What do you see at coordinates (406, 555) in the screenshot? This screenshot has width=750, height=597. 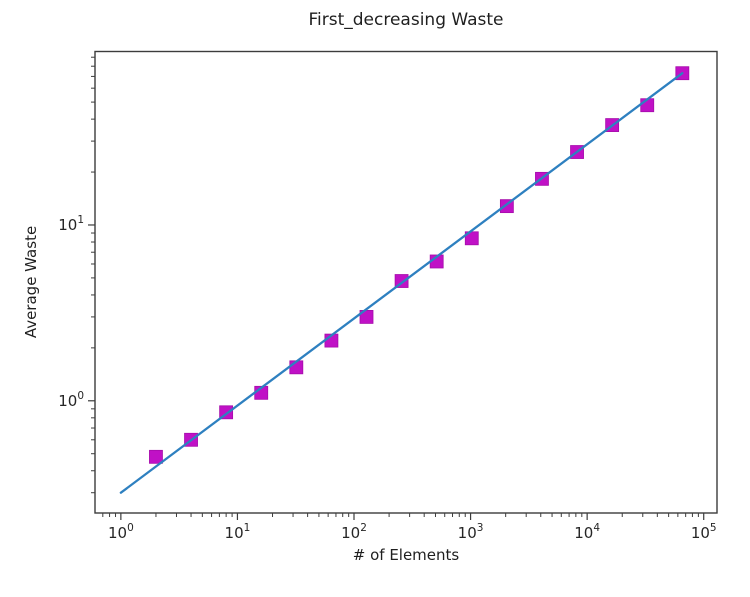 I see `x-axis-label: # of Elements` at bounding box center [406, 555].